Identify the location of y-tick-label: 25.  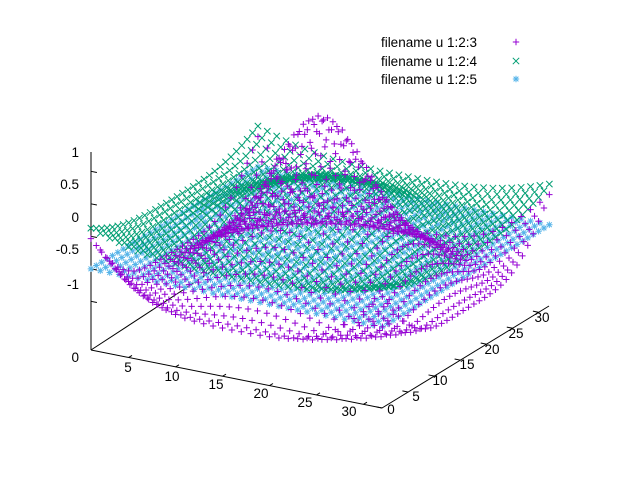
(515, 333).